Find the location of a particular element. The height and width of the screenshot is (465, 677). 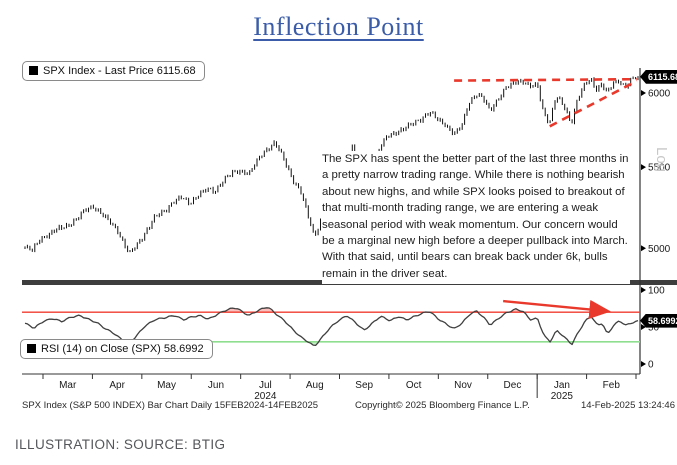

rsi-50-tick-icon is located at coordinates (643, 327).